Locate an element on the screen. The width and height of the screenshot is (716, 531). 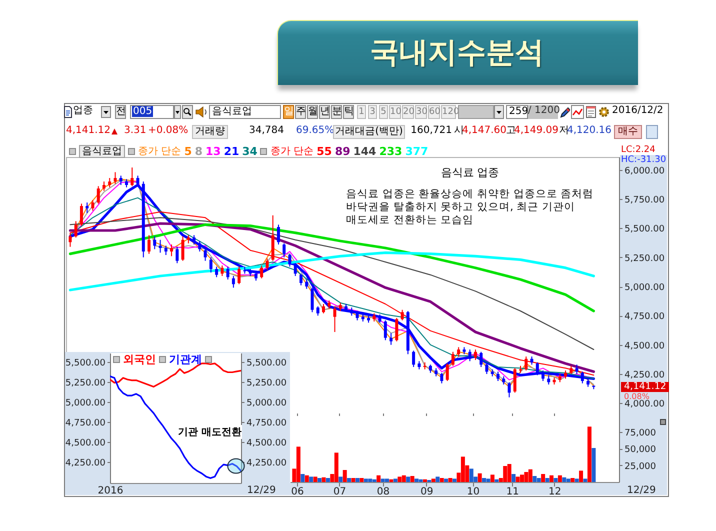
y2-tick-label: 5,500.00 is located at coordinates (266, 363).